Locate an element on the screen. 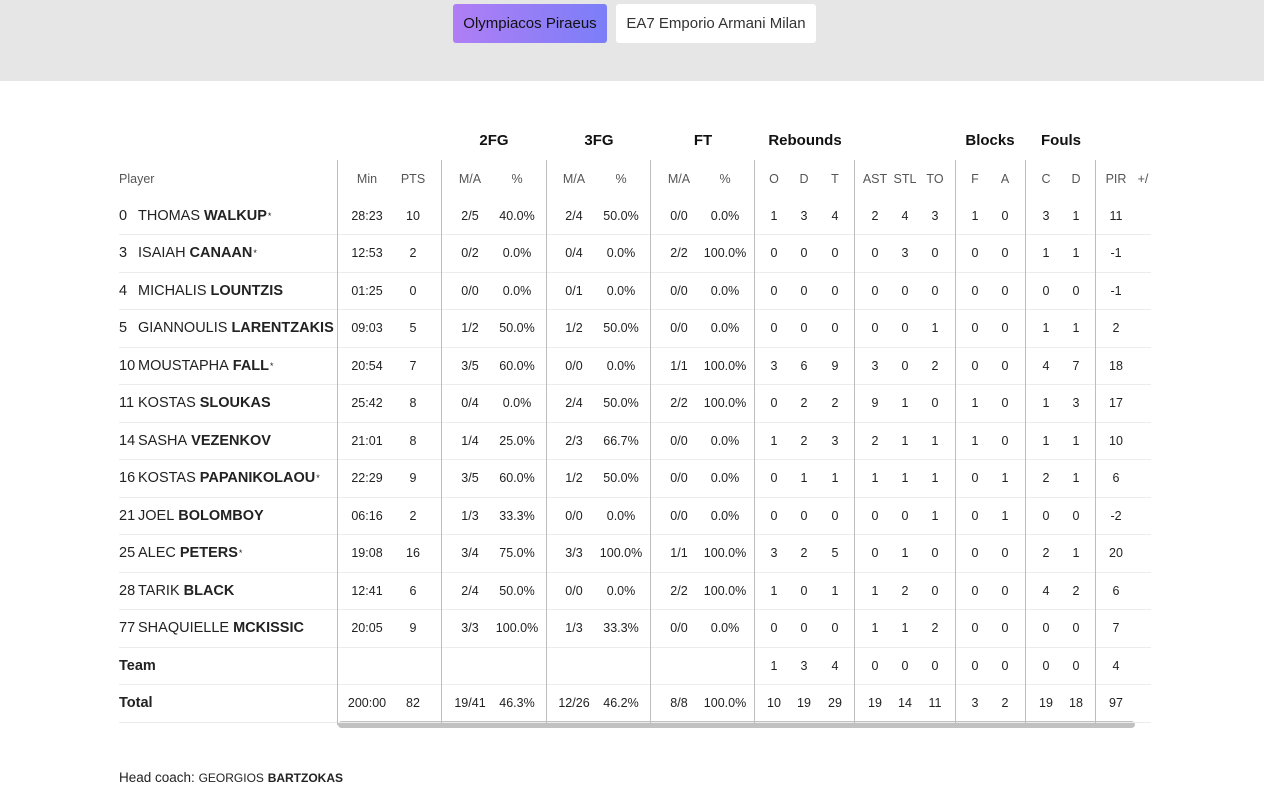  col-header-blk-f: F is located at coordinates (975, 178).